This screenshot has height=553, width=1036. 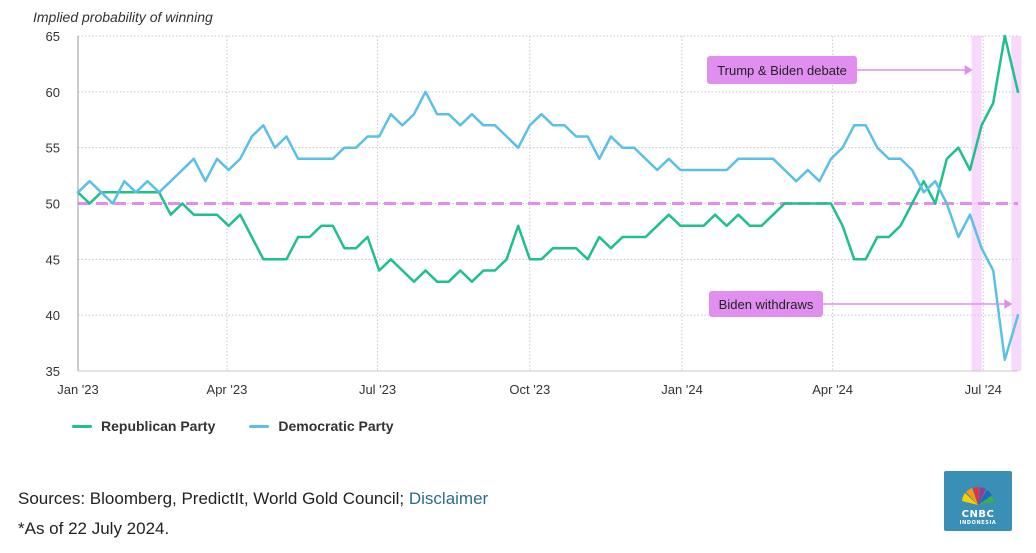 What do you see at coordinates (377, 389) in the screenshot?
I see `x-tick-label: Jul '23` at bounding box center [377, 389].